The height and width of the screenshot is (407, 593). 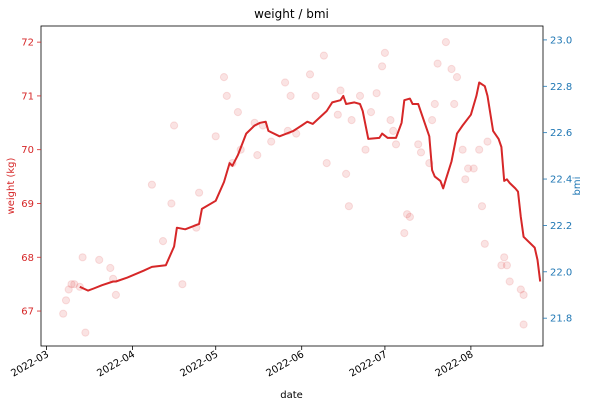 What do you see at coordinates (27, 150) in the screenshot?
I see `y-left-tick-label: 70` at bounding box center [27, 150].